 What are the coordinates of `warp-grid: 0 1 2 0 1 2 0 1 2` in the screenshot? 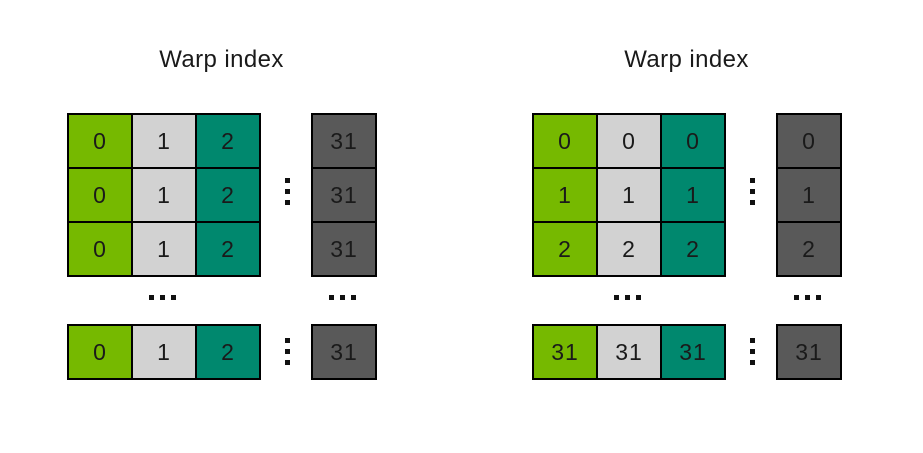 It's located at (164, 195).